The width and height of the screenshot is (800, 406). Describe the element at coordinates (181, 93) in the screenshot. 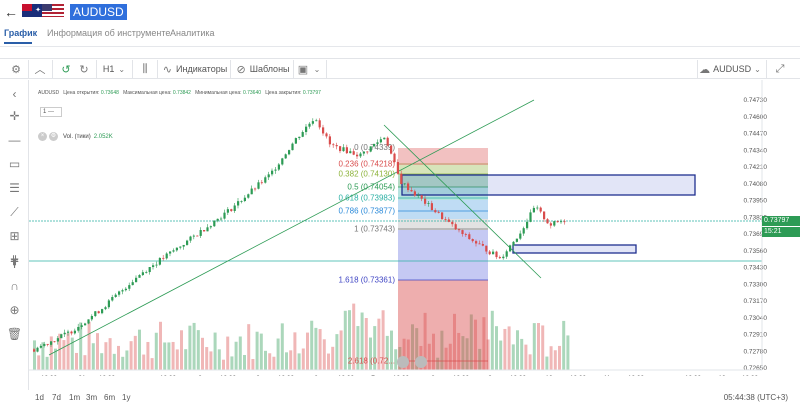

I see `legend-high-value: 0.73842` at that location.